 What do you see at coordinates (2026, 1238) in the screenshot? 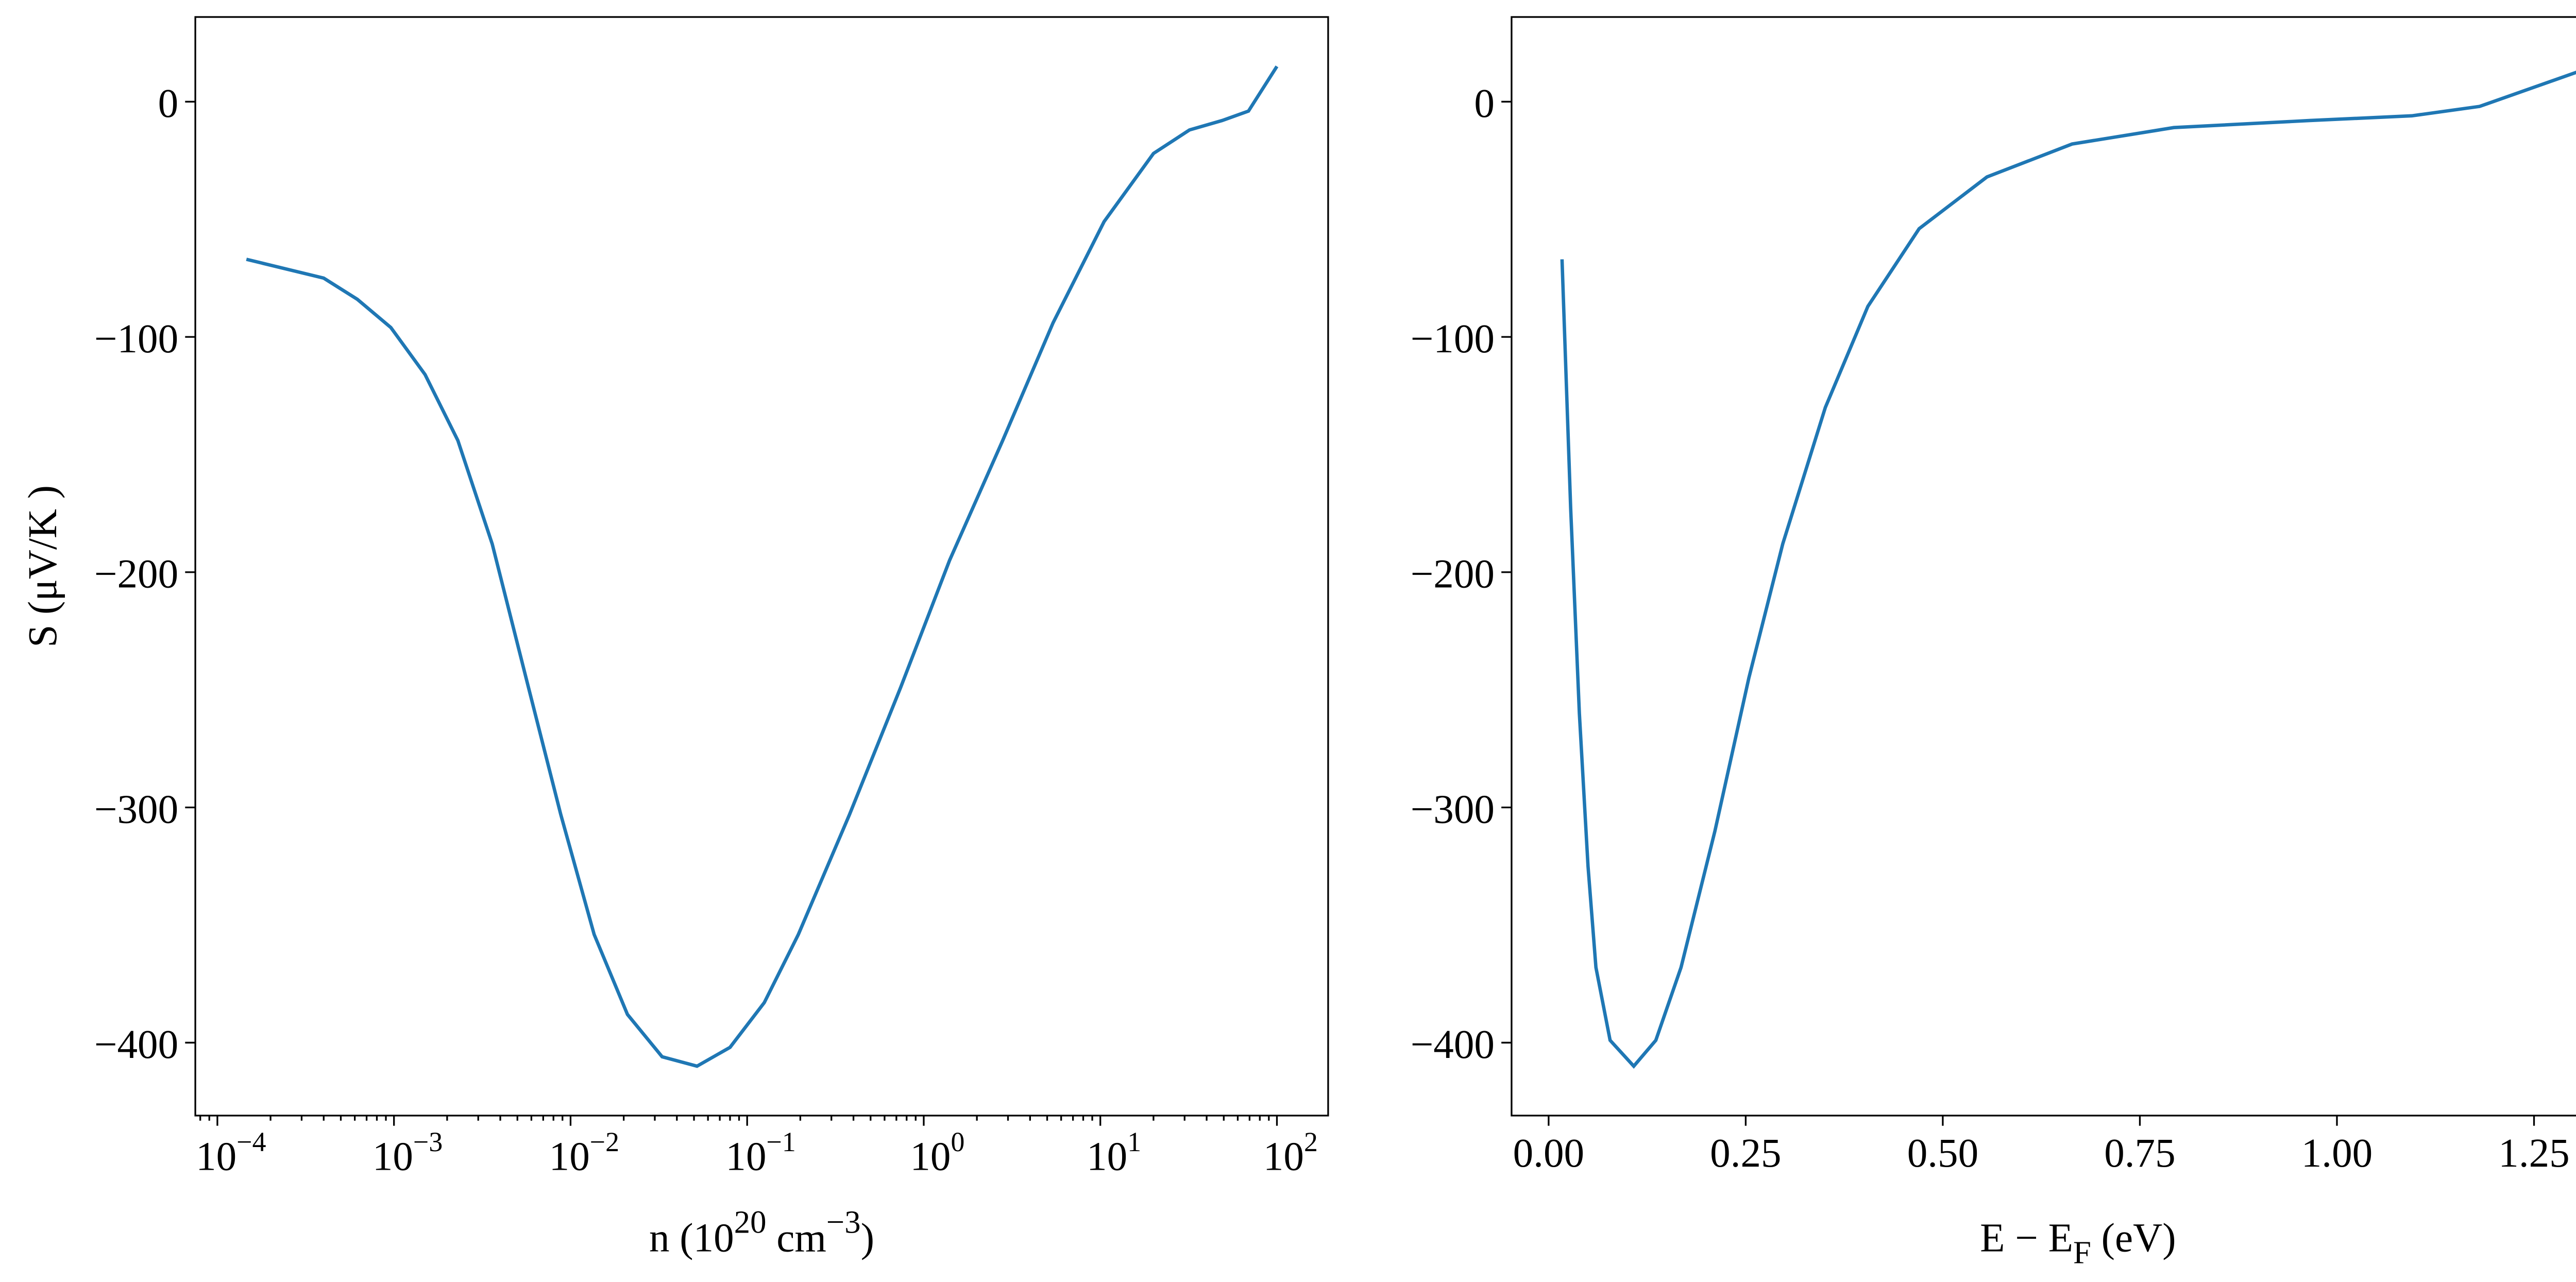
I see `label-part: E − E` at bounding box center [2026, 1238].